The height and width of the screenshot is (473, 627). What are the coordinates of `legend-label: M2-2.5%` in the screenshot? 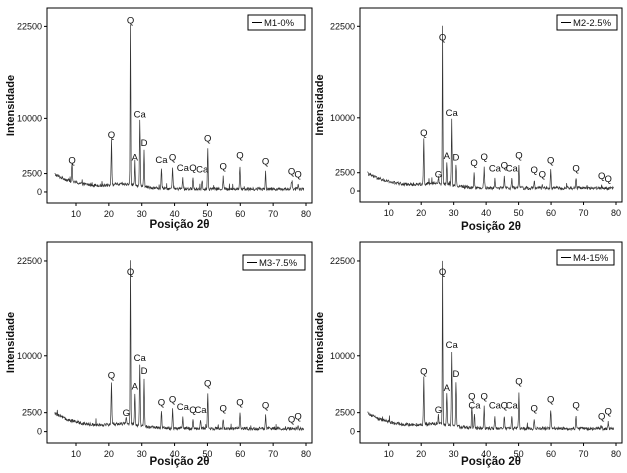 It's located at (592, 23).